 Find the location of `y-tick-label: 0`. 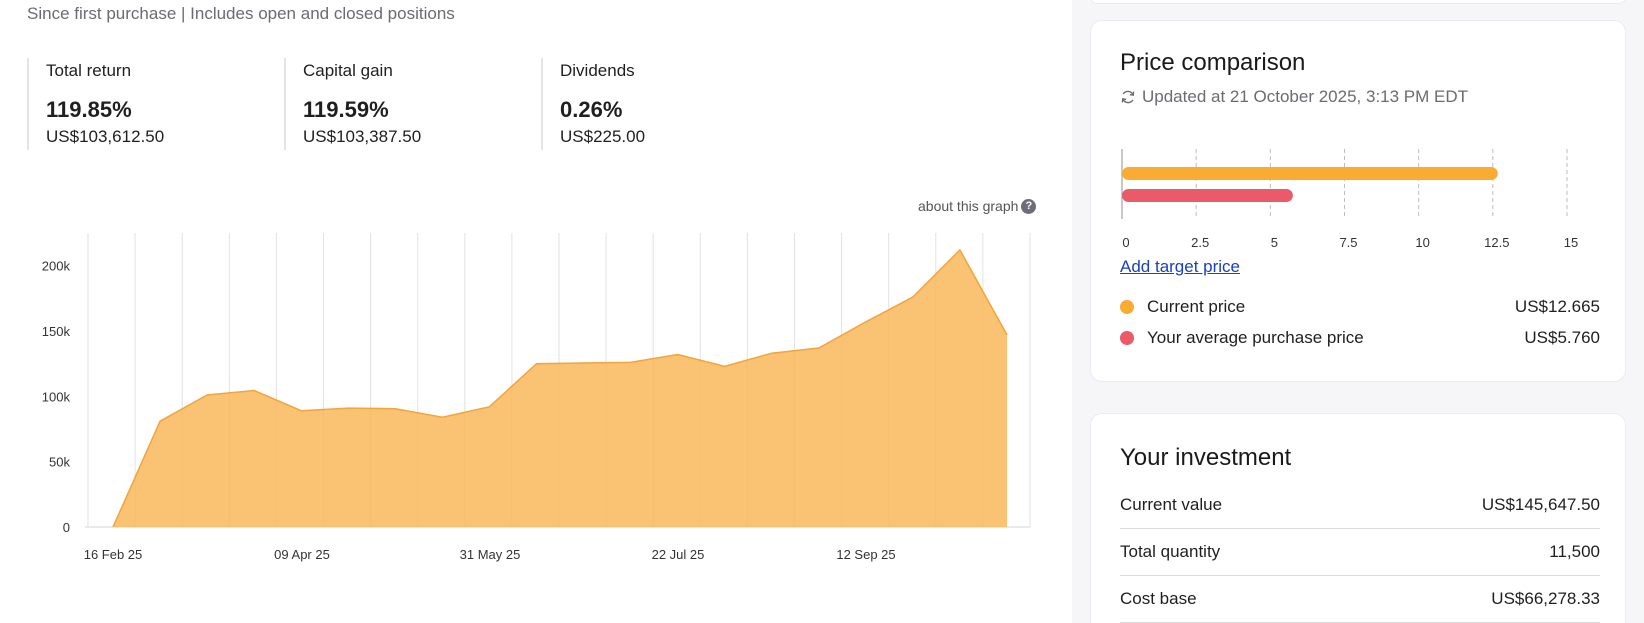

y-tick-label: 0 is located at coordinates (66, 527).